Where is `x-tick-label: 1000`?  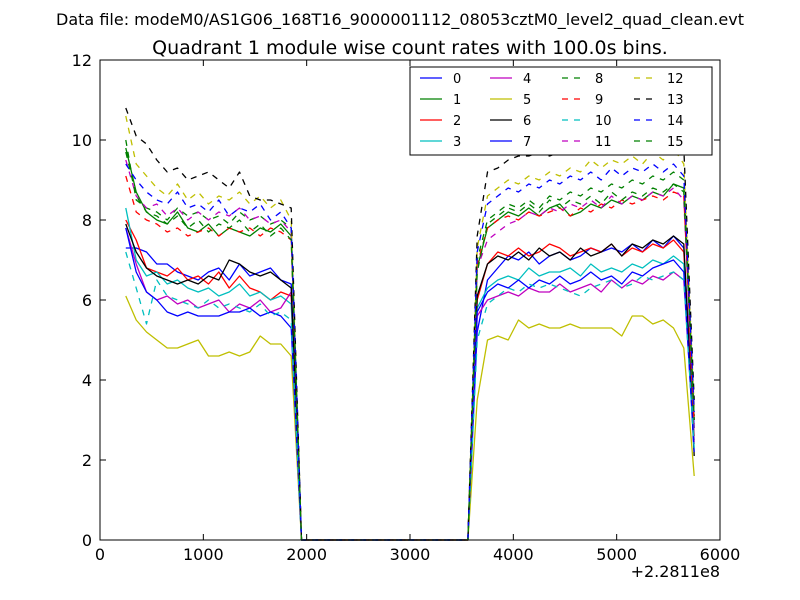
x-tick-label: 1000 is located at coordinates (203, 554).